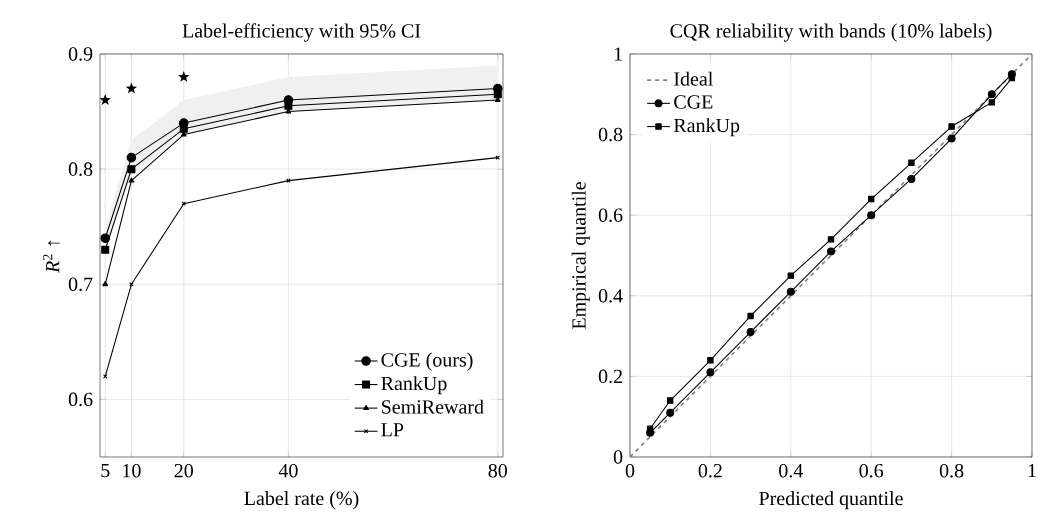  Describe the element at coordinates (610, 296) in the screenshot. I see `y-tick-label: 0.4` at that location.